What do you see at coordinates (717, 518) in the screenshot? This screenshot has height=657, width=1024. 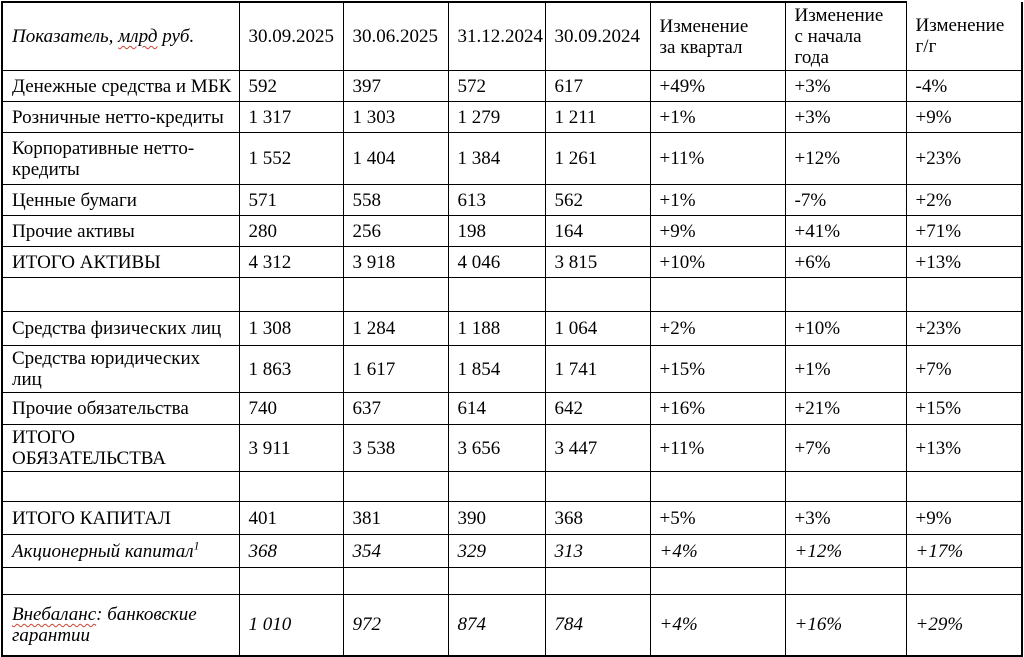 I see `value-cell: +5%` at bounding box center [717, 518].